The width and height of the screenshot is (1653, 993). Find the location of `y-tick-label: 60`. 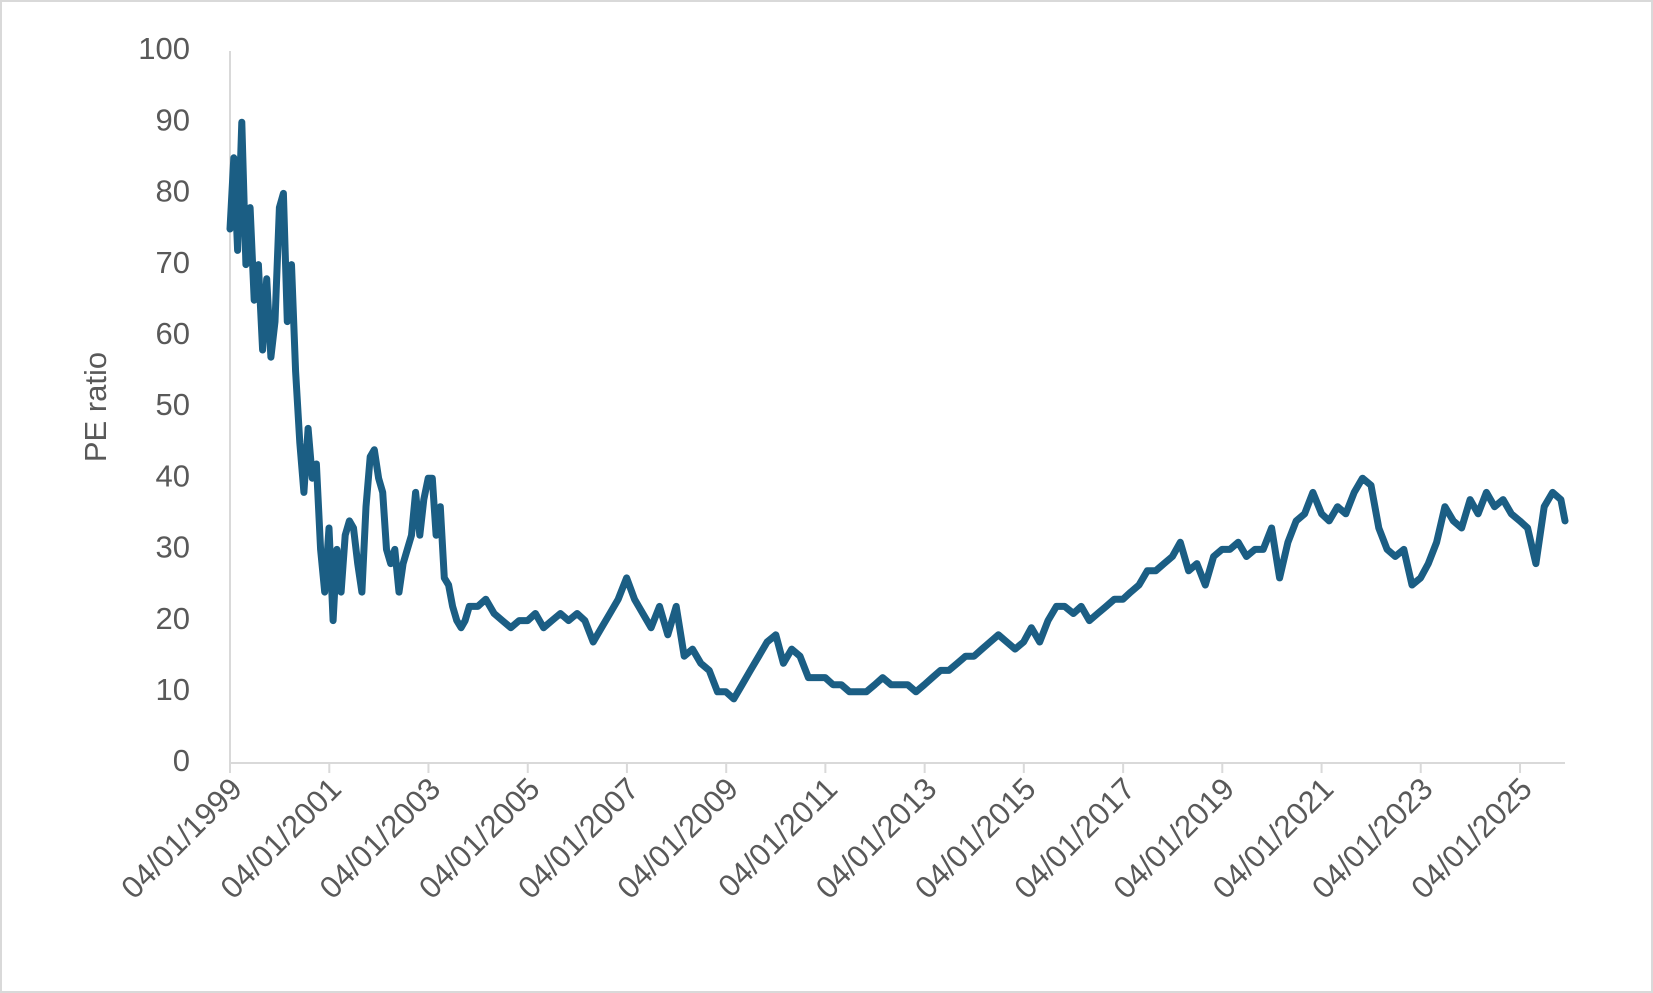

y-tick-label: 60 is located at coordinates (173, 333).